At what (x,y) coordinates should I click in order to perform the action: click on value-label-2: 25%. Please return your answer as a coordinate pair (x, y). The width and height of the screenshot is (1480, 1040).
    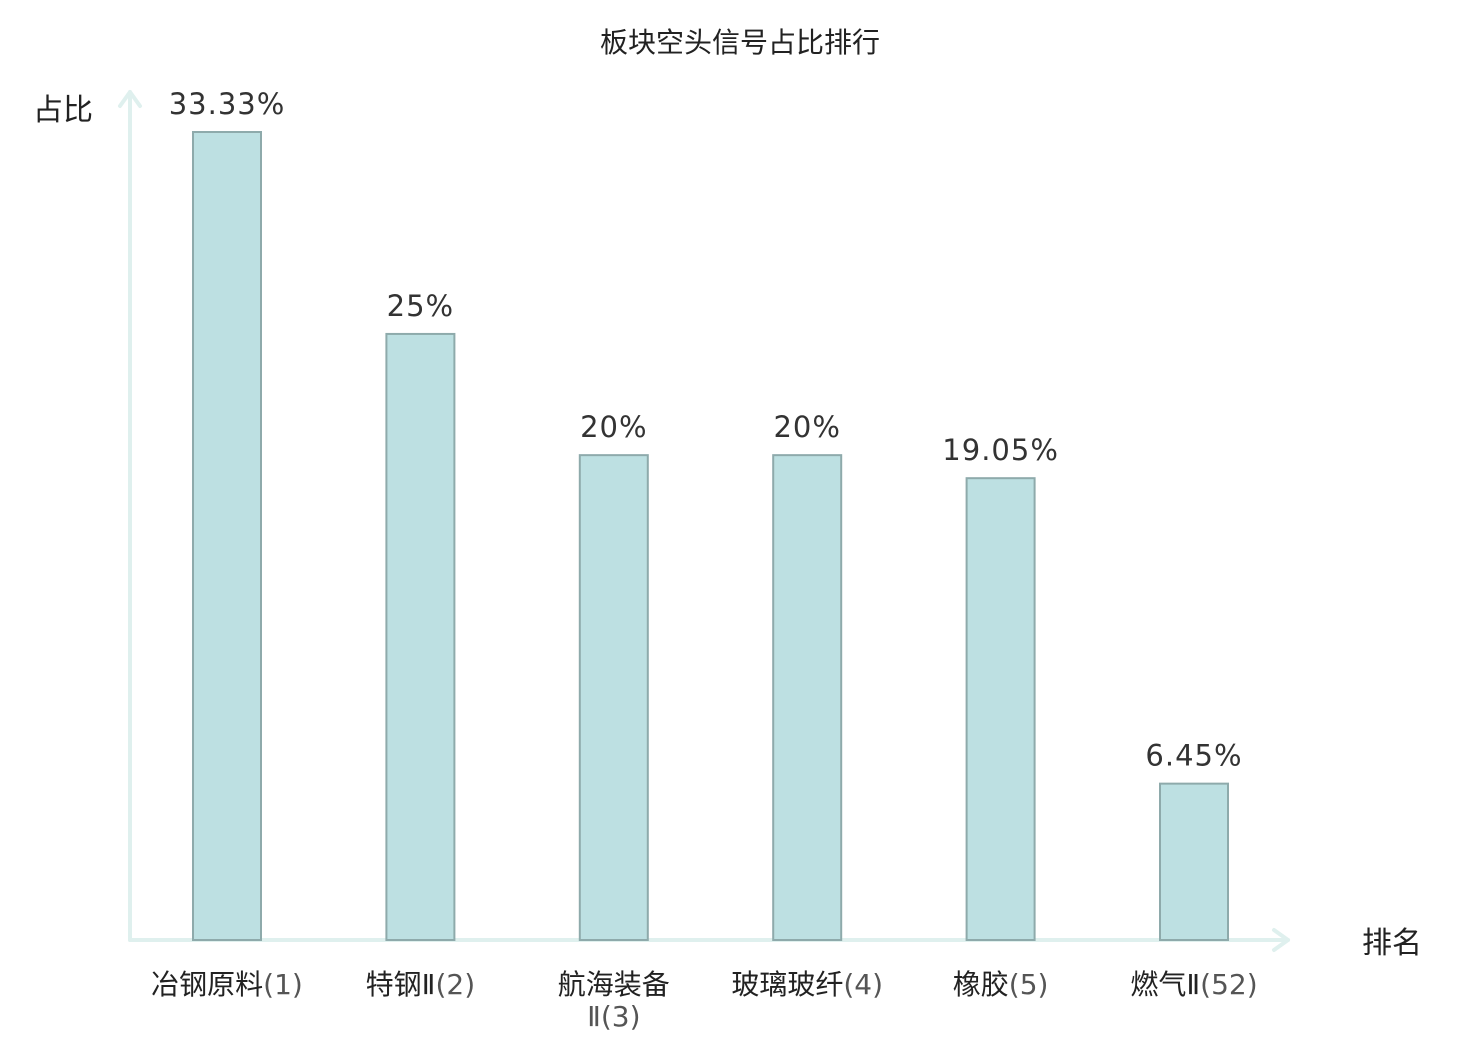
    Looking at the image, I should click on (420, 306).